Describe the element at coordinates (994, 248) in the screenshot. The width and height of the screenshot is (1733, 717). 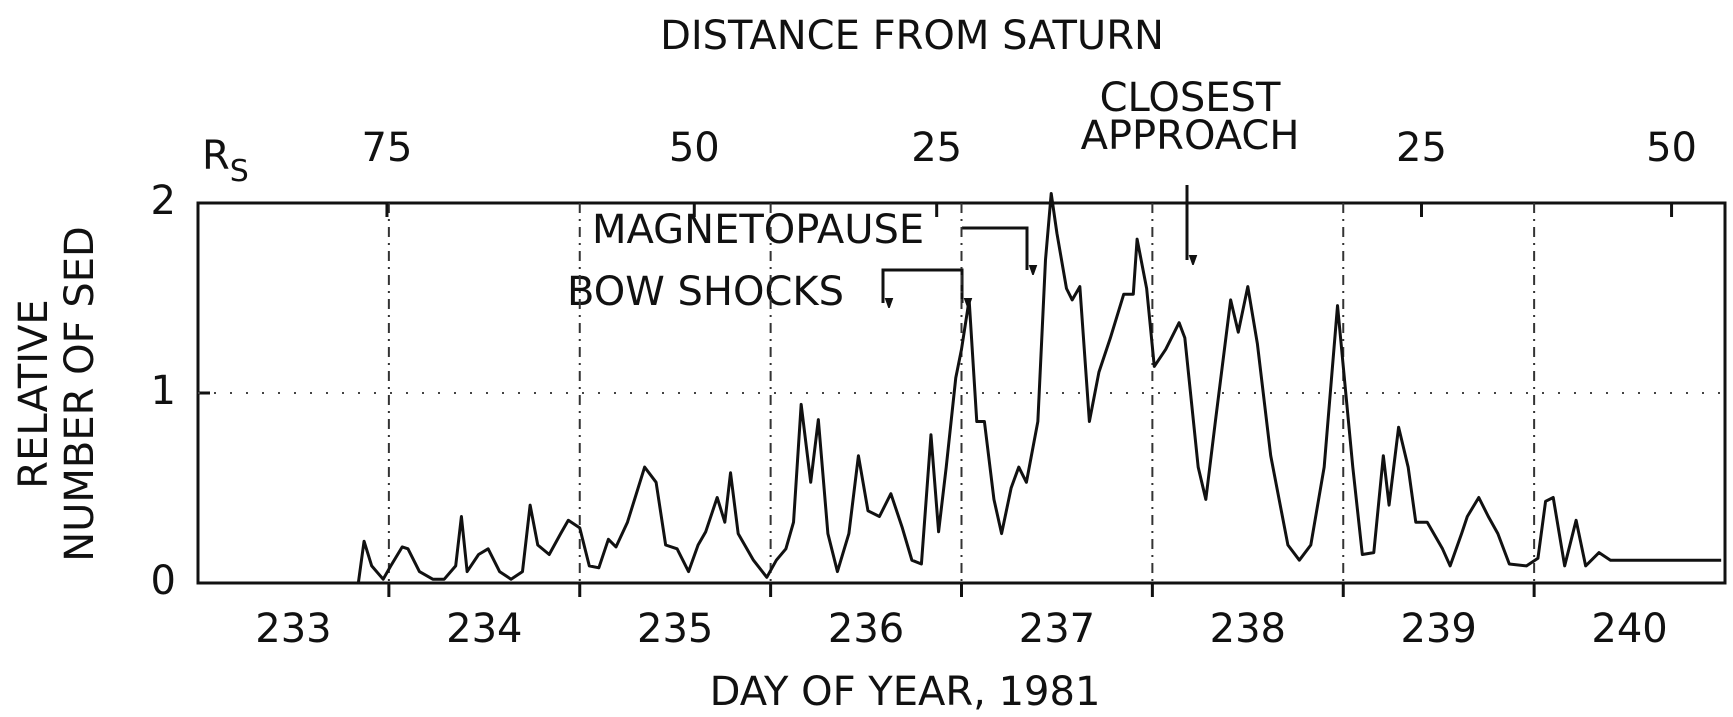
I see `arrow` at that location.